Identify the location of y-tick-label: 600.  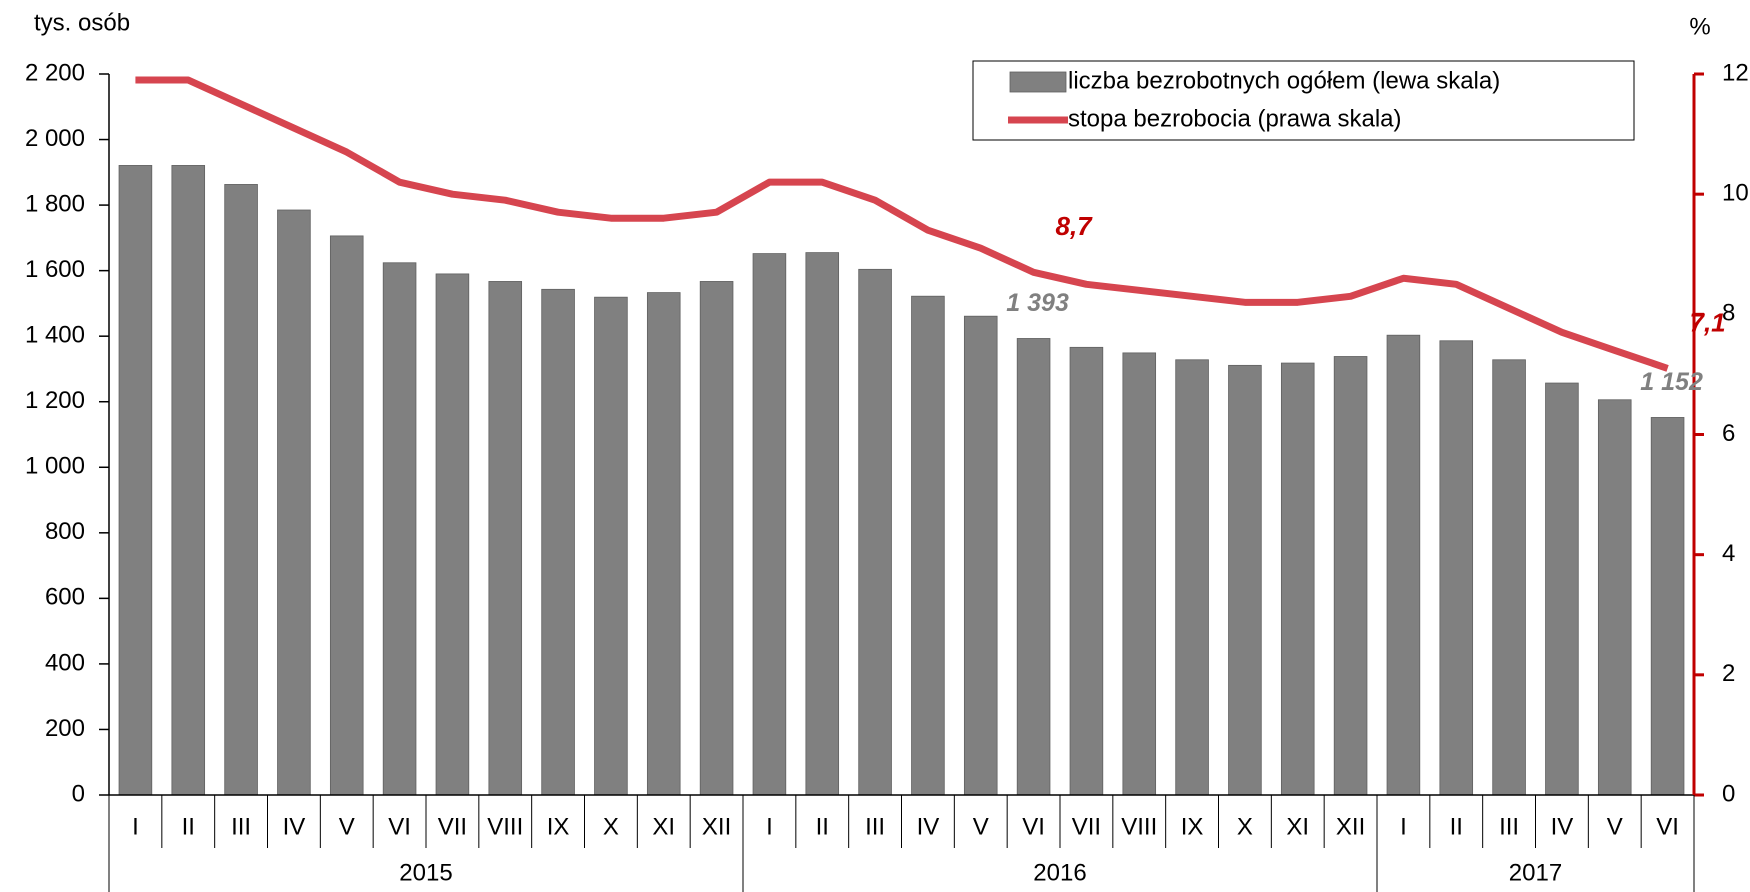
(65, 597).